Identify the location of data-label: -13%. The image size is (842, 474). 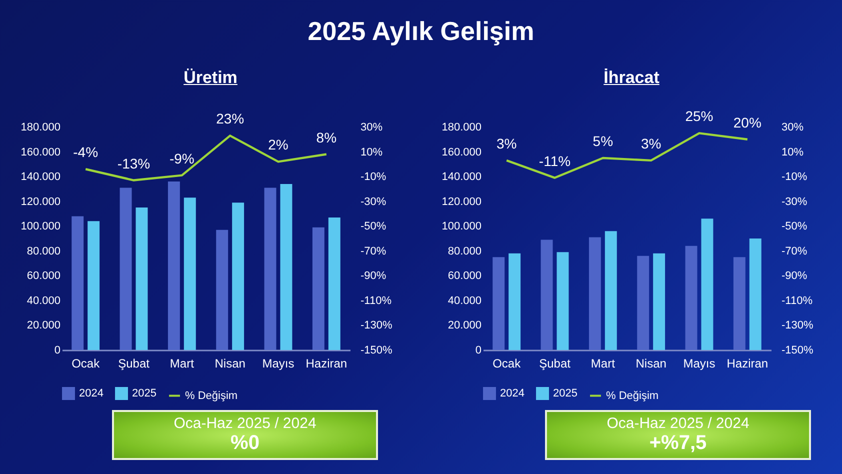
(133, 163).